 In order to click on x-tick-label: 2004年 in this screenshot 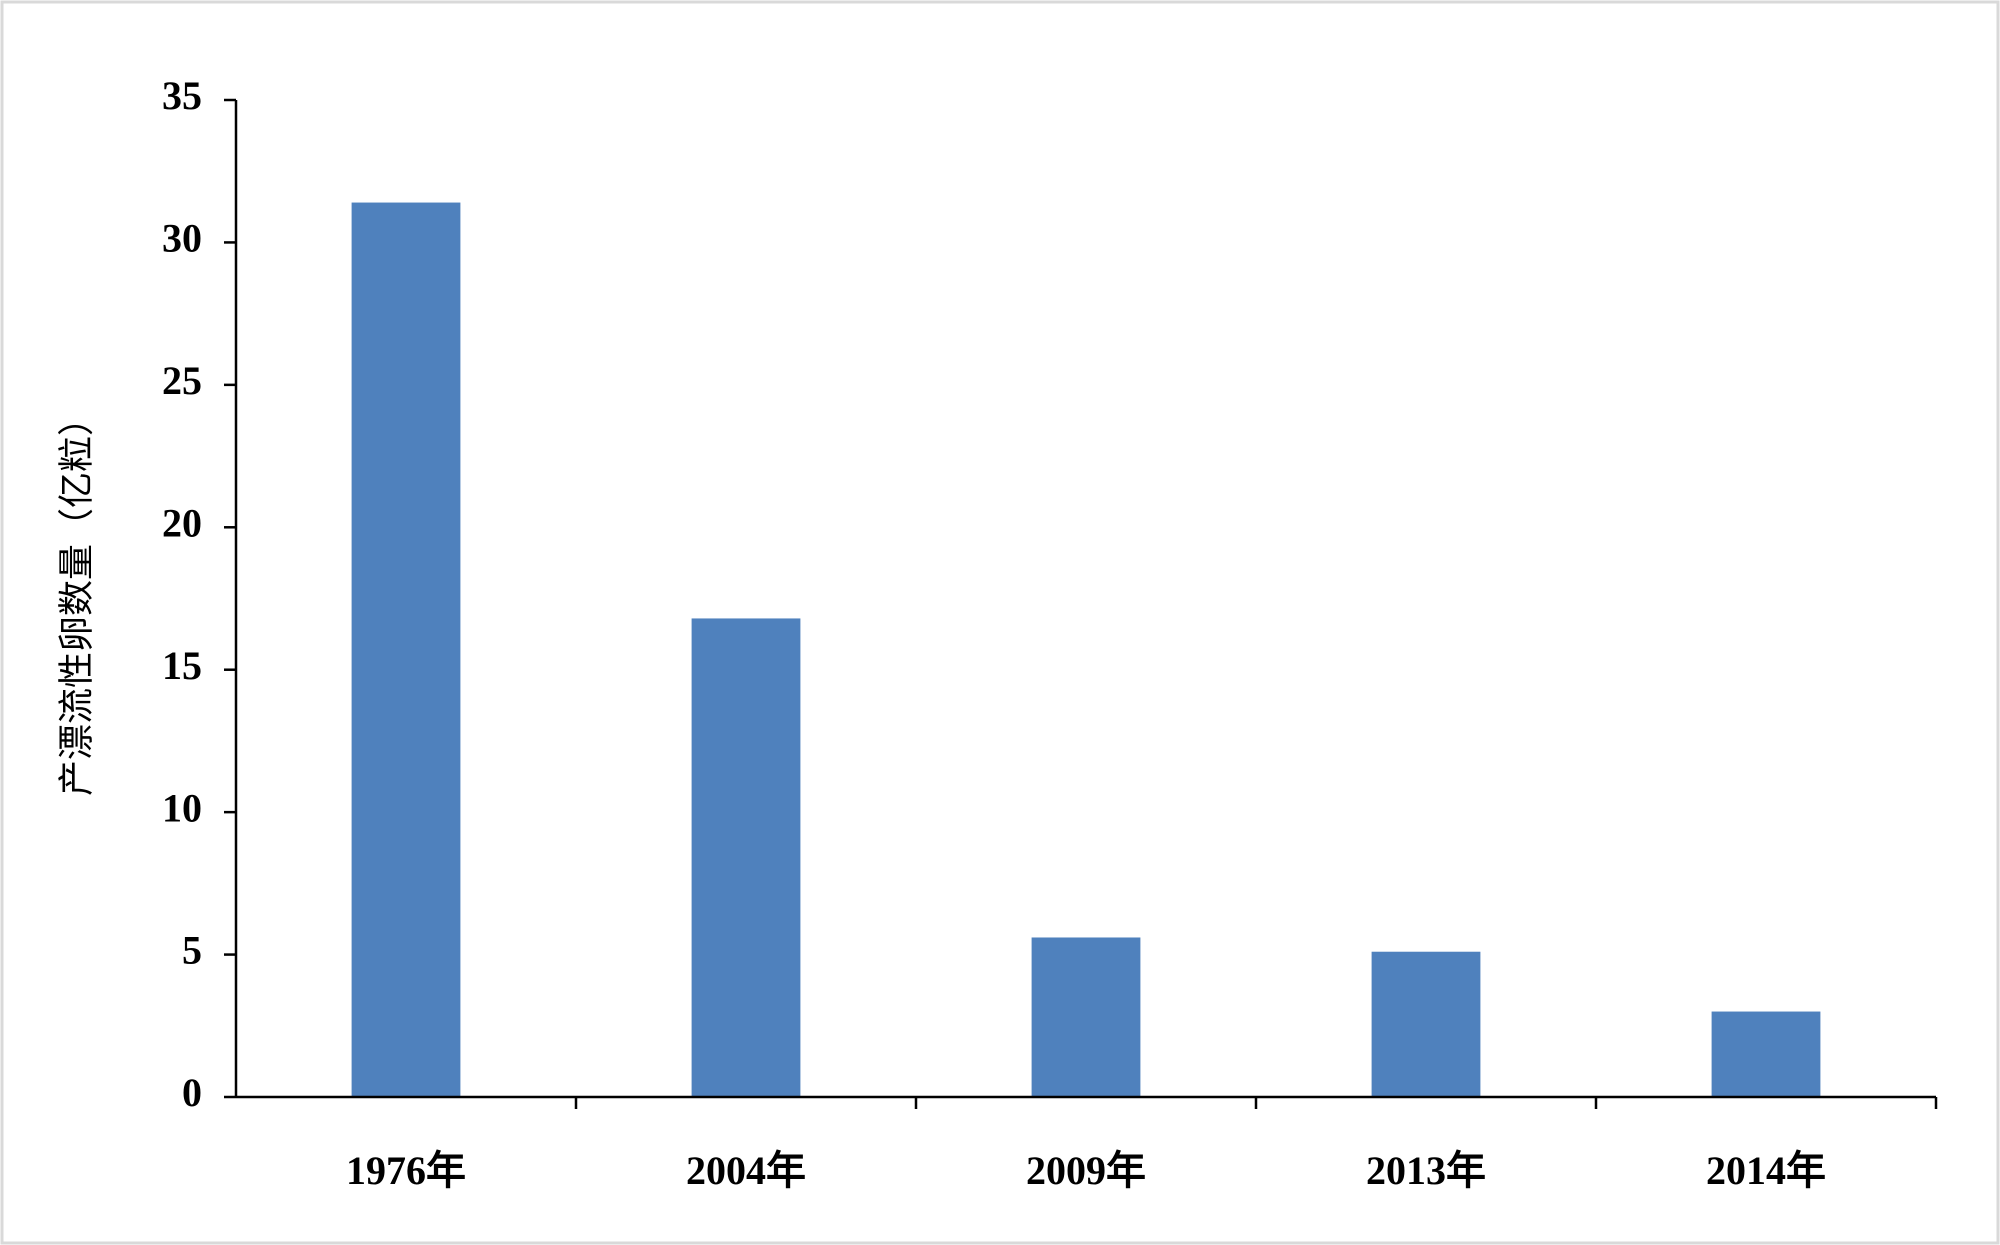, I will do `click(746, 1170)`.